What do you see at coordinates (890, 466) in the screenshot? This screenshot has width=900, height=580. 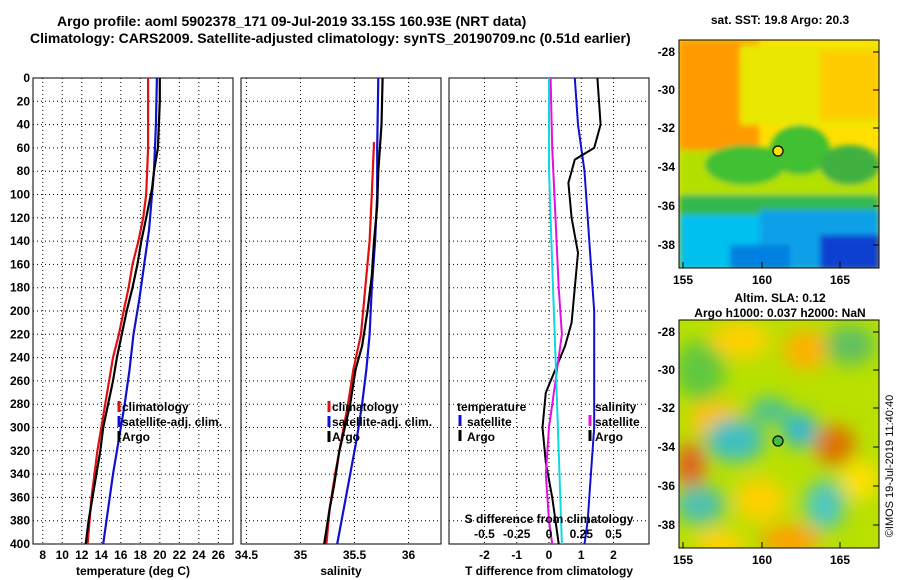 I see `imos-watermark: ©IMOS 19-Jul-2019 11:40:40` at bounding box center [890, 466].